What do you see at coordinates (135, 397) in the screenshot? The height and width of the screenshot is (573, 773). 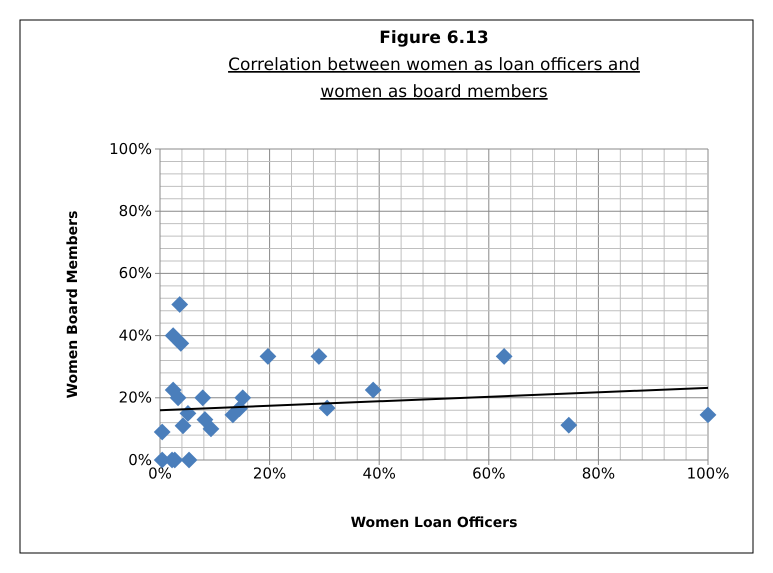 I see `y-tick-label: 20%` at bounding box center [135, 397].